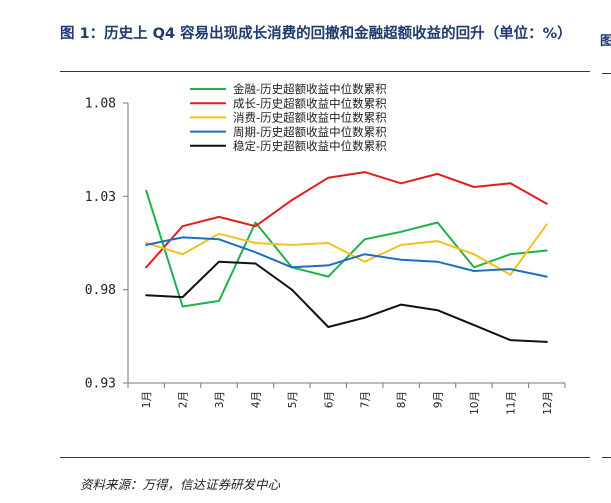 The image size is (611, 503). Describe the element at coordinates (548, 403) in the screenshot. I see `x-tick-label: 12月` at that location.